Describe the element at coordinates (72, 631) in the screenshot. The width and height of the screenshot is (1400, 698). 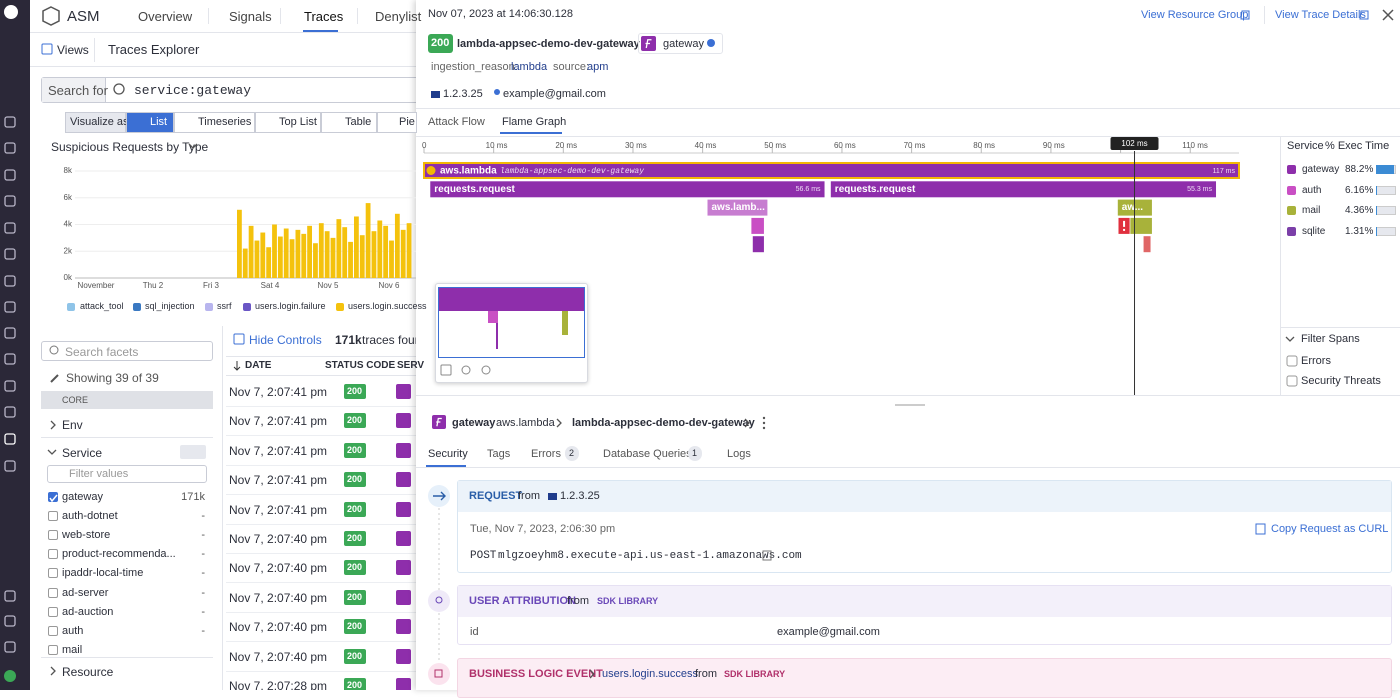
I see `facet-value: auth` at that location.